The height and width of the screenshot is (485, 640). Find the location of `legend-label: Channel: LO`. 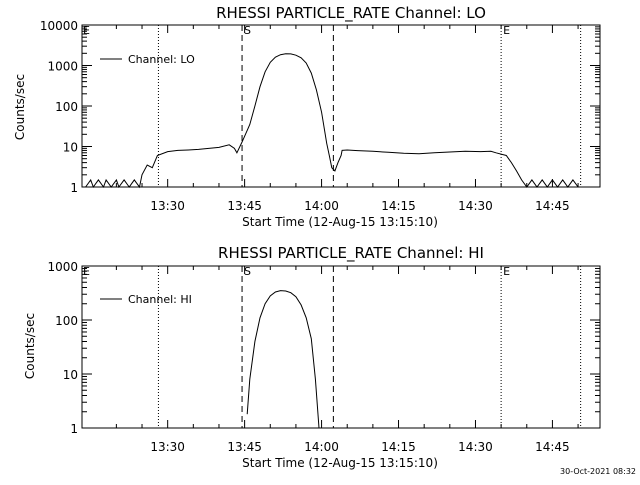

legend-label: Channel: LO is located at coordinates (161, 59).